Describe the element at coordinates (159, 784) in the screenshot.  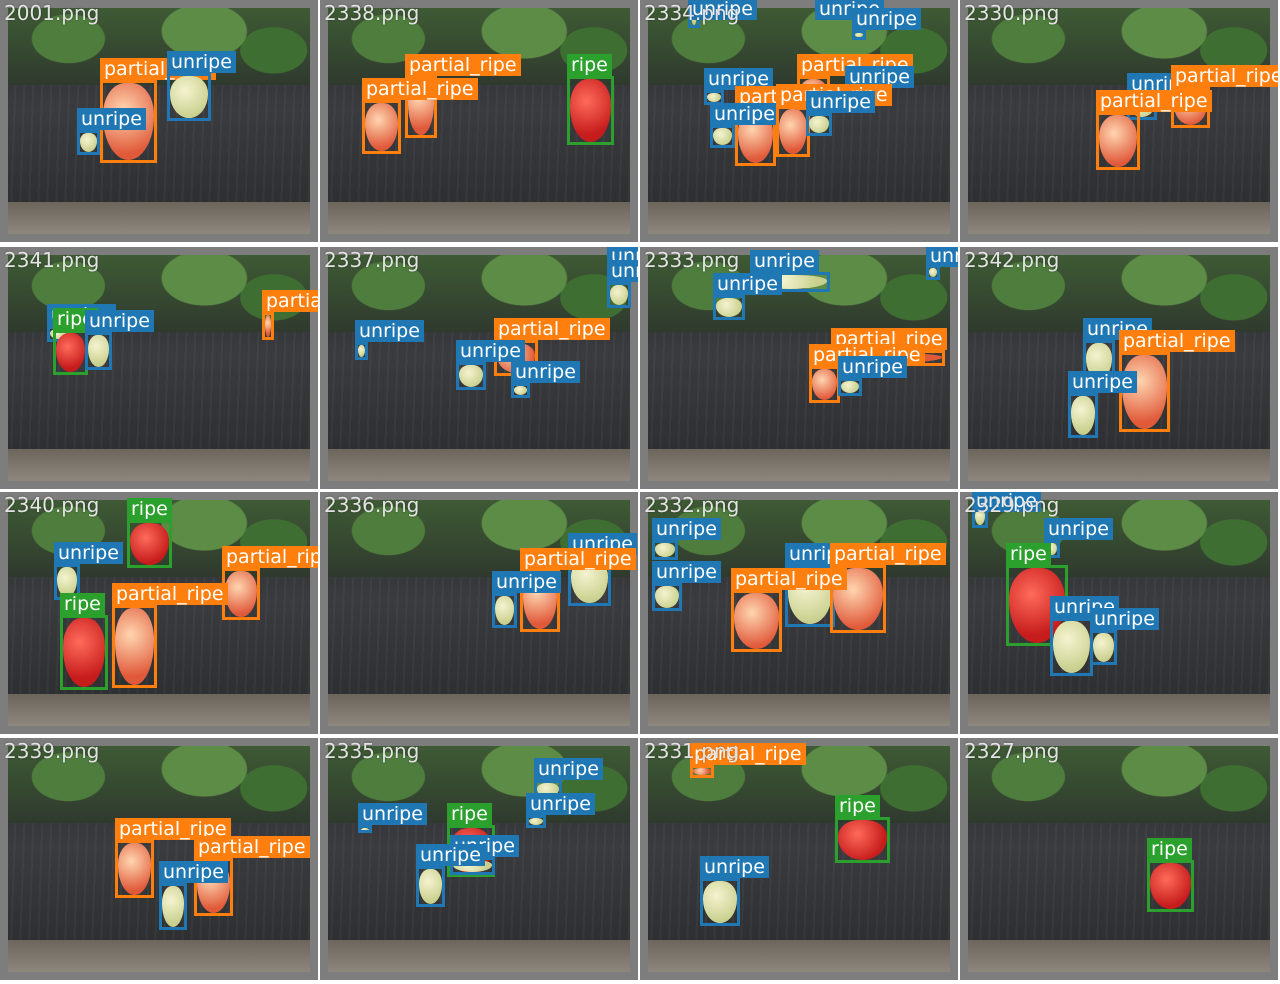
I see `leaf-canopy` at that location.